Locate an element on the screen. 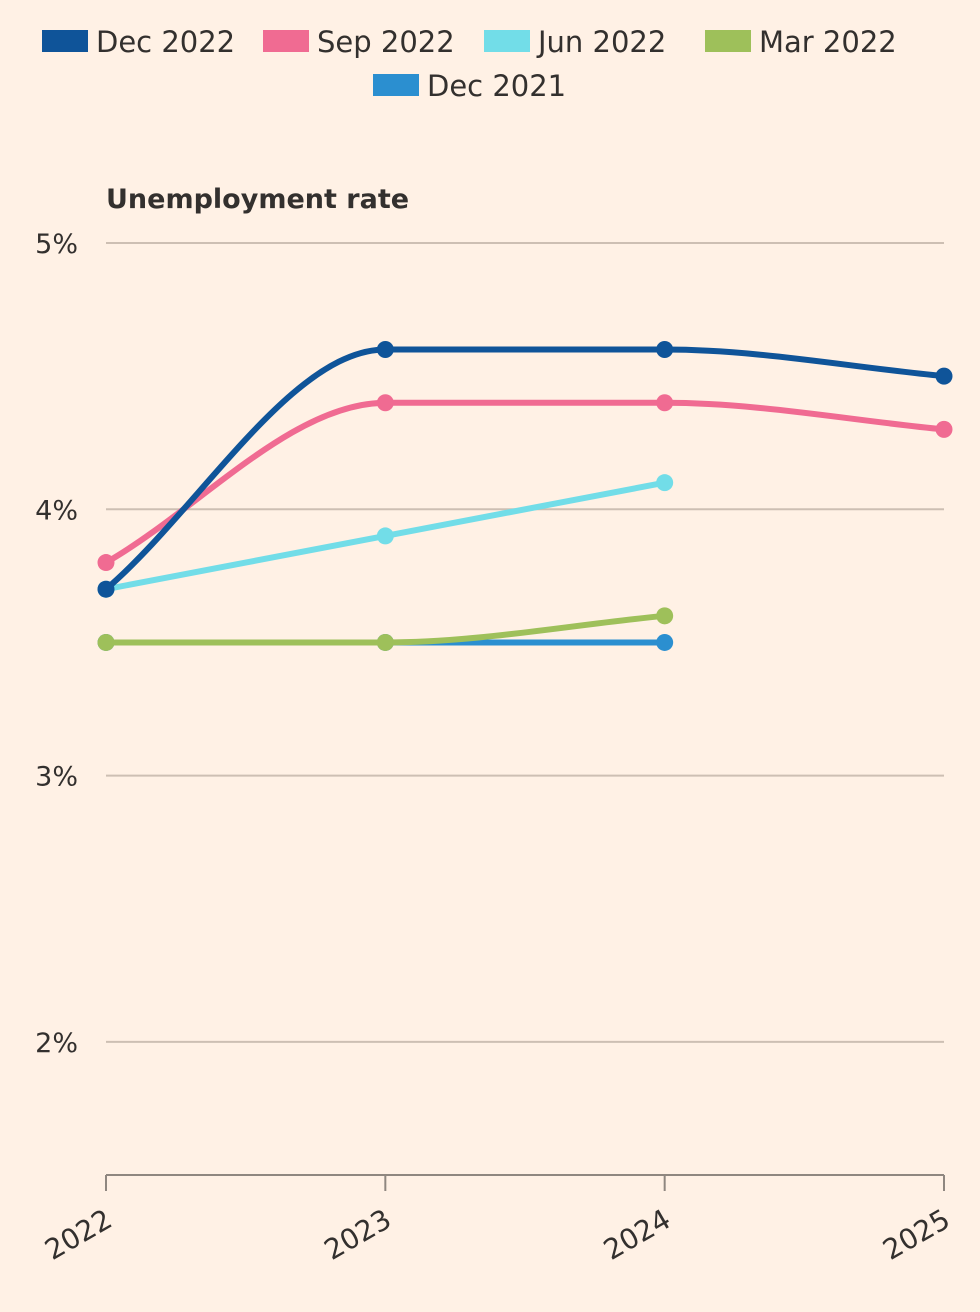 The image size is (980, 1312). point-dec-2022-2023 is located at coordinates (385, 350).